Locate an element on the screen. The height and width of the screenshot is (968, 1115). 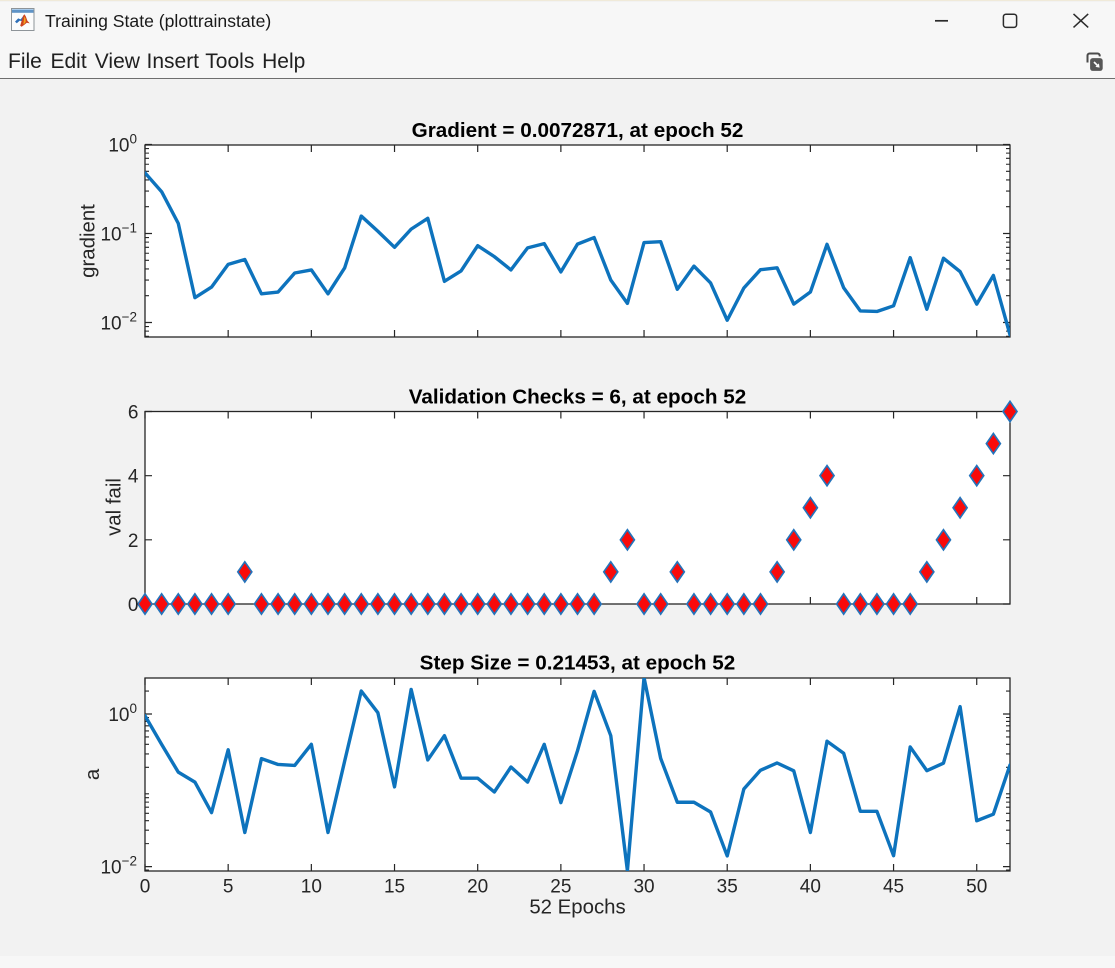
svg-text: 6 is located at coordinates (133, 413).